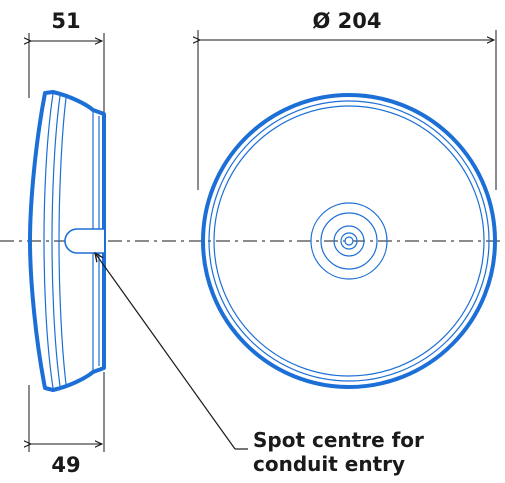 The height and width of the screenshot is (483, 505). I want to click on side-view: 51 49, so click(67, 243).